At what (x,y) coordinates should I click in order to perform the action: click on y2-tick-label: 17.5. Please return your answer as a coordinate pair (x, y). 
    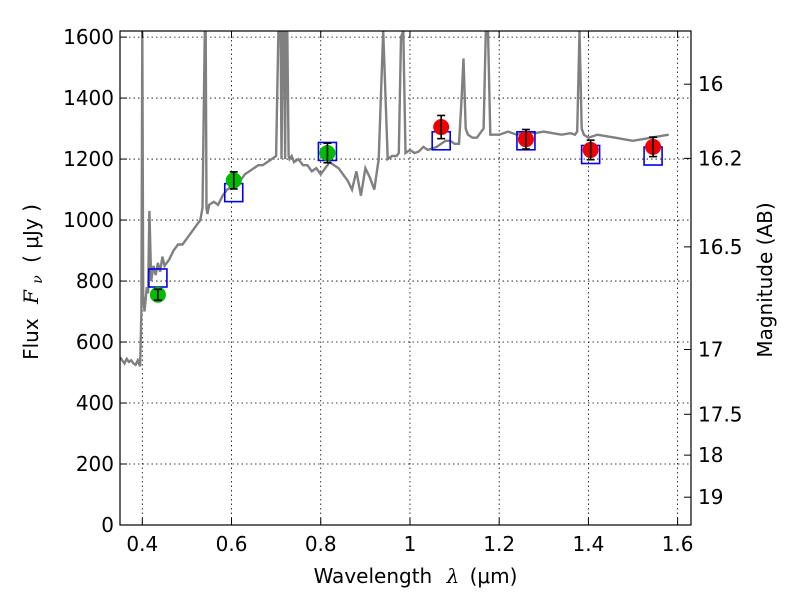
    Looking at the image, I should click on (720, 414).